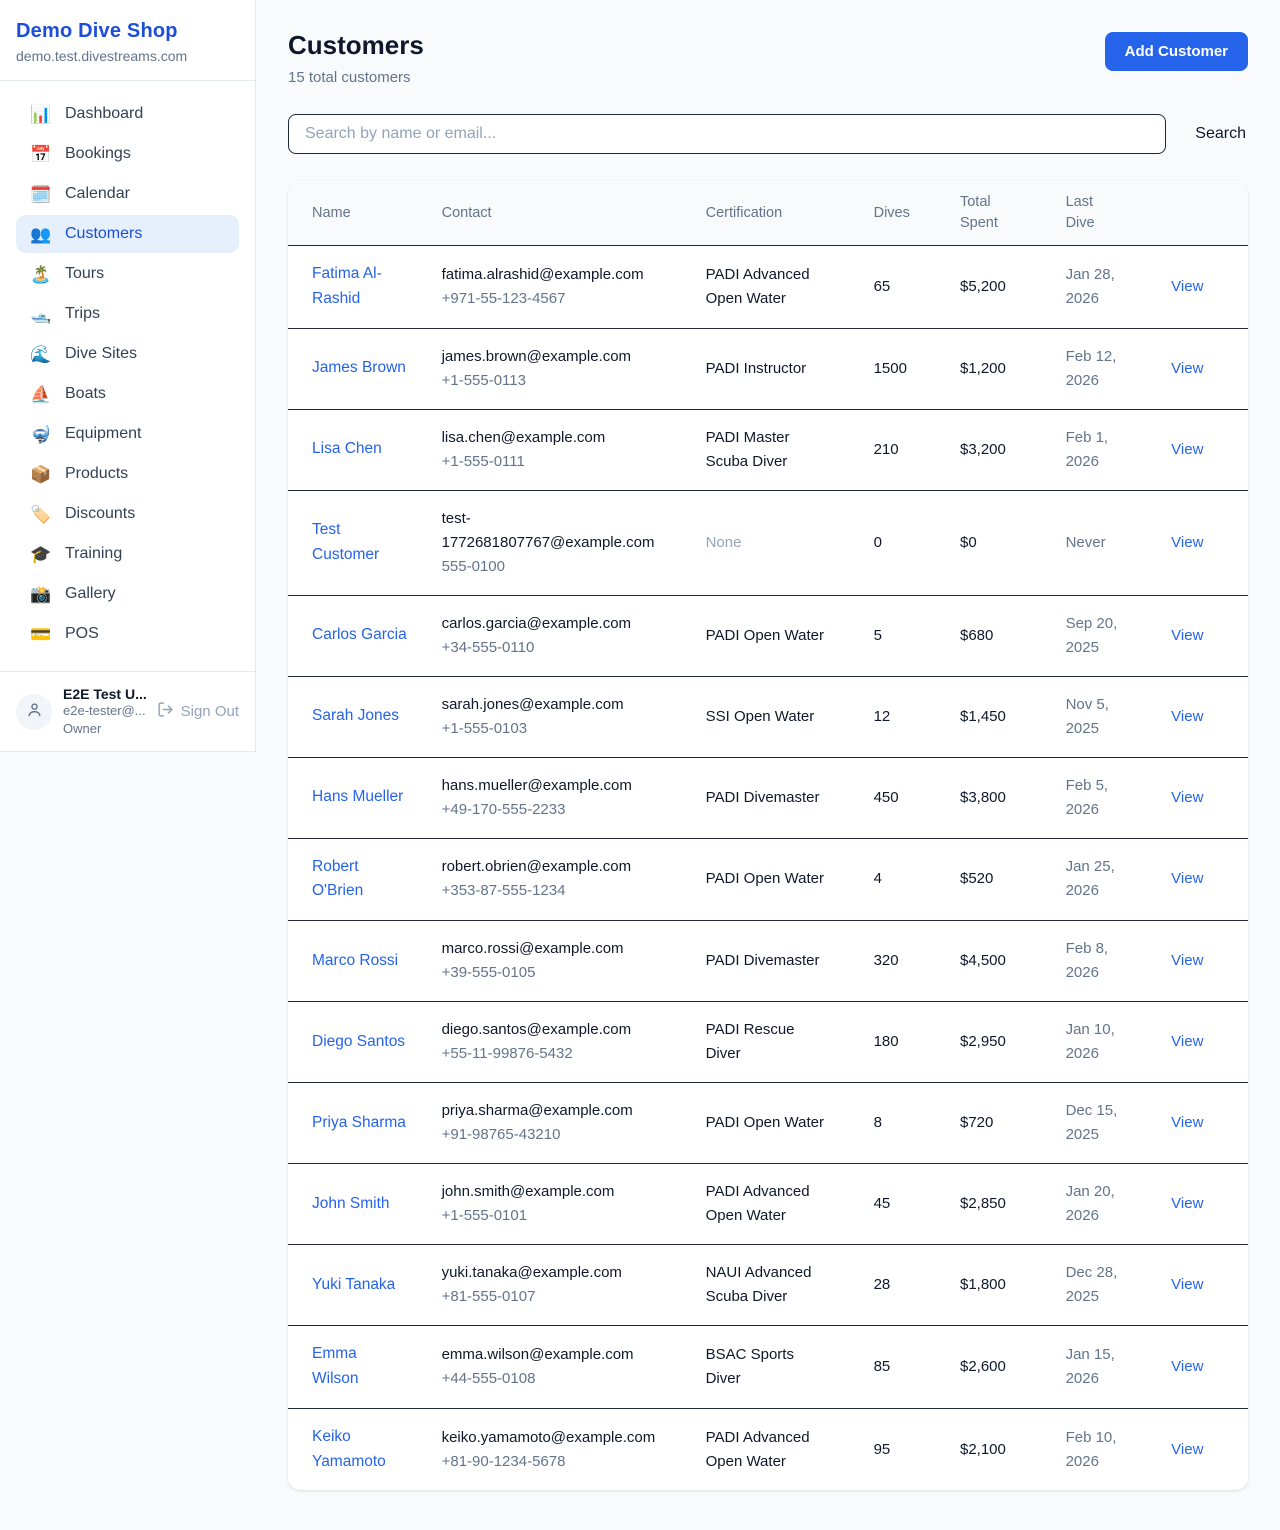  Describe the element at coordinates (67, 274) in the screenshot. I see `sidebar-item-tours: 🏝️ Tours` at that location.